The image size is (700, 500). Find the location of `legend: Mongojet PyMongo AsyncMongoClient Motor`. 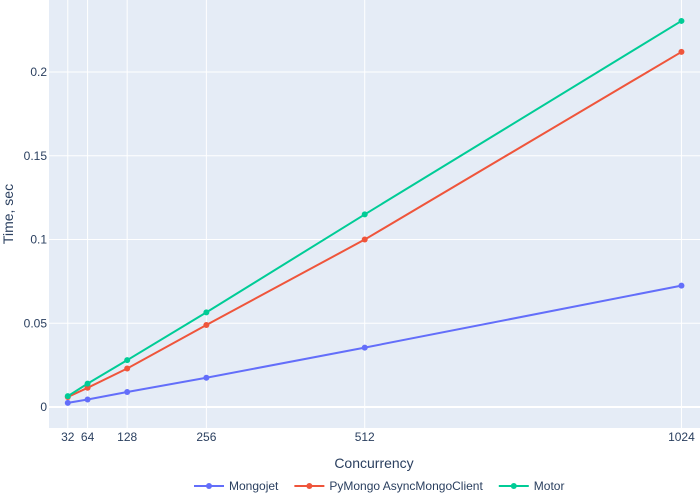

legend: Mongojet PyMongo AsyncMongoClient Motor is located at coordinates (379, 486).